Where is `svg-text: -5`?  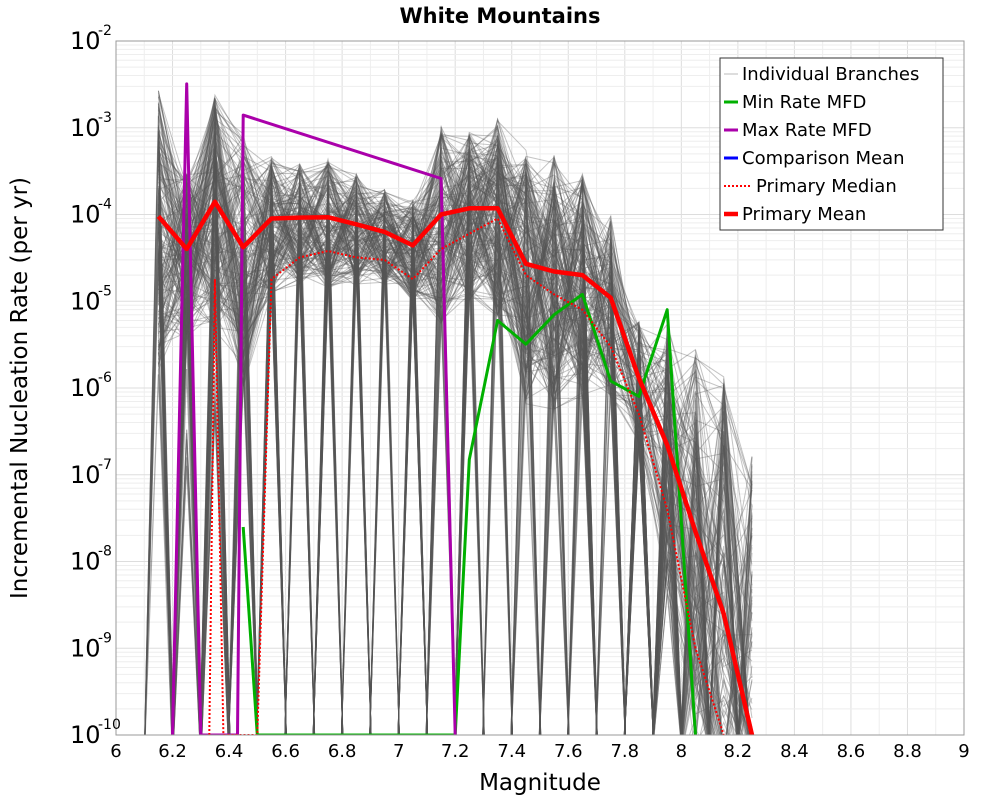 svg-text: -5 is located at coordinates (105, 291).